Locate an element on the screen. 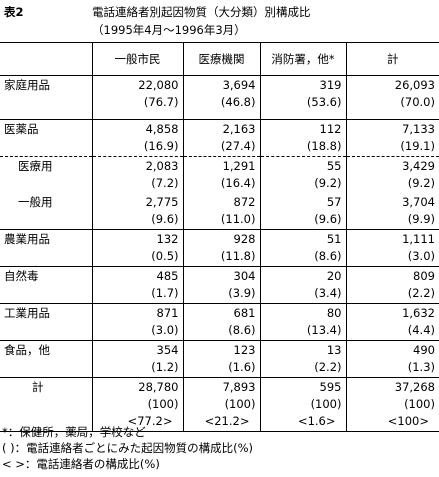 The image size is (439, 477). cell: 20 (3.4) is located at coordinates (302, 285).